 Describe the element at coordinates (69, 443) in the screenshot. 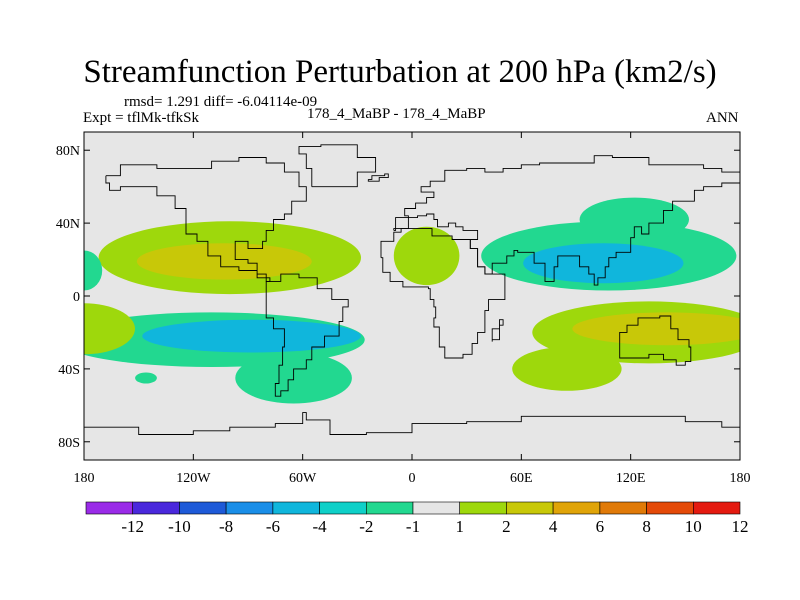

I see `y-tick-label: 80S` at that location.